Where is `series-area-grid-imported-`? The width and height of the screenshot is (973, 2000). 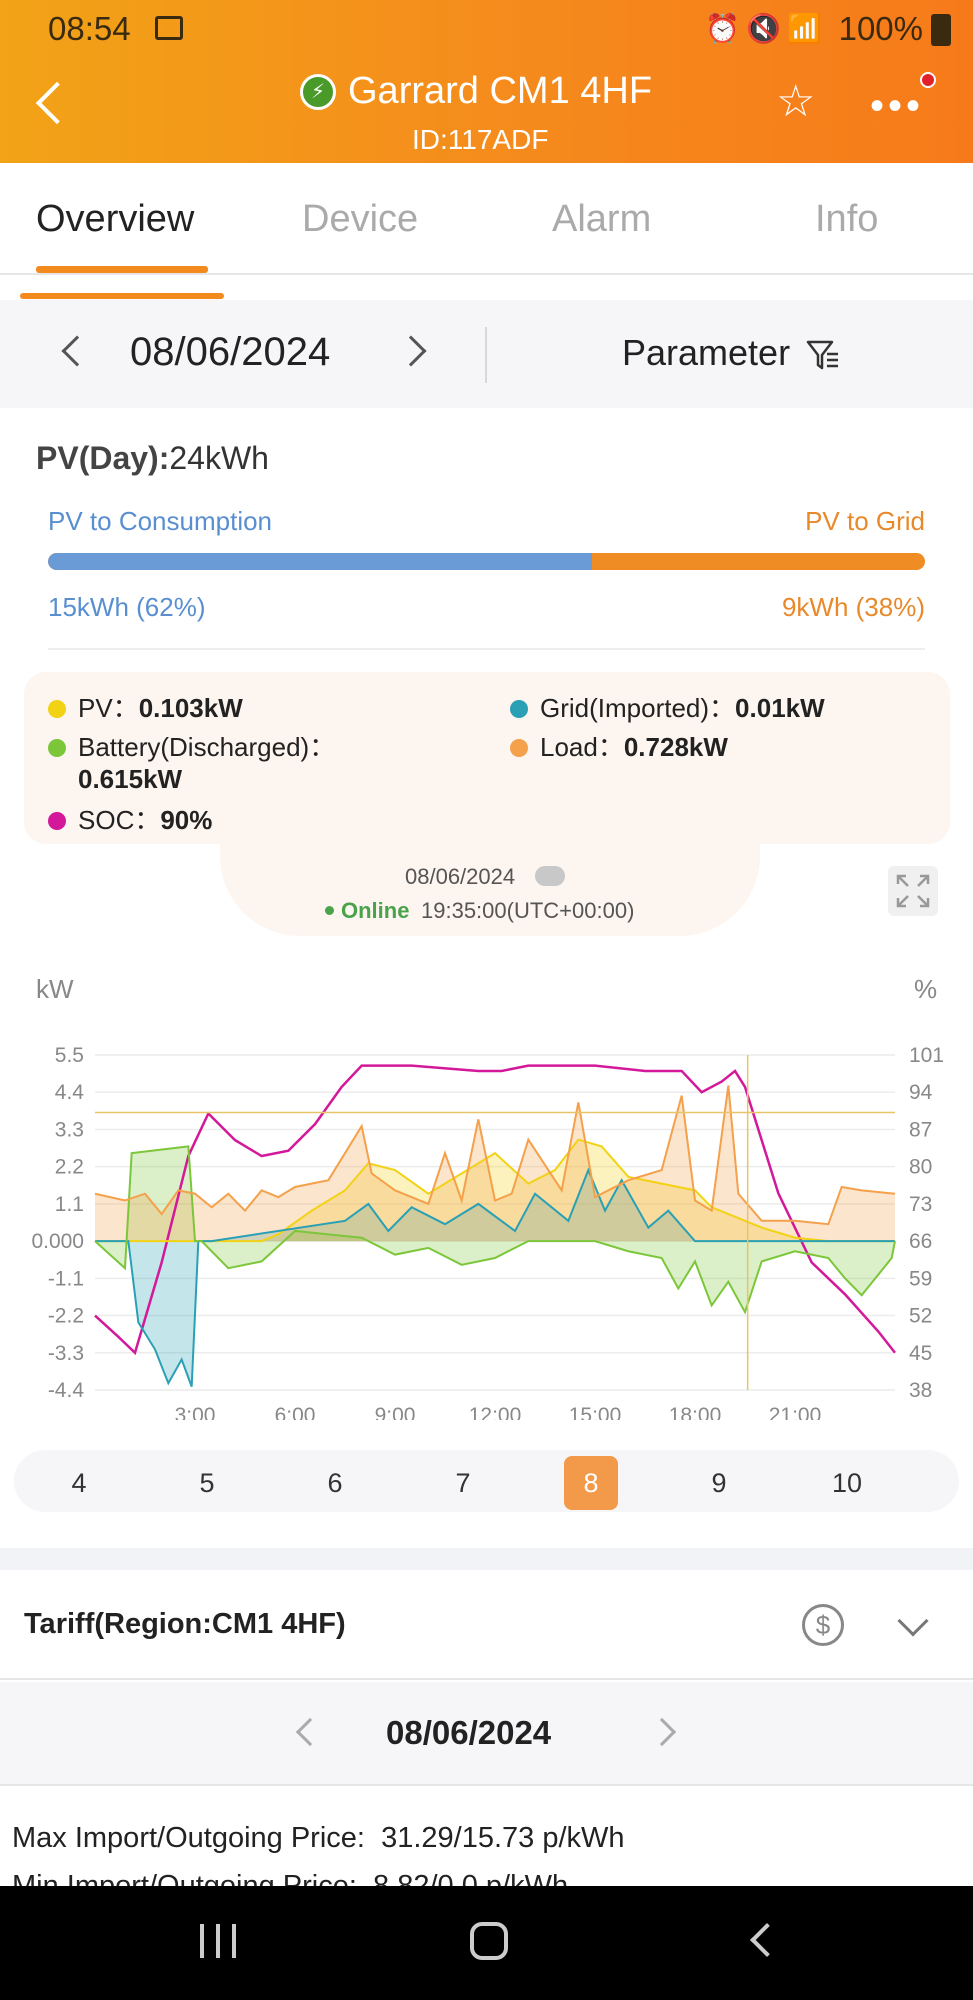 series-area-grid-imported- is located at coordinates (495, 1278).